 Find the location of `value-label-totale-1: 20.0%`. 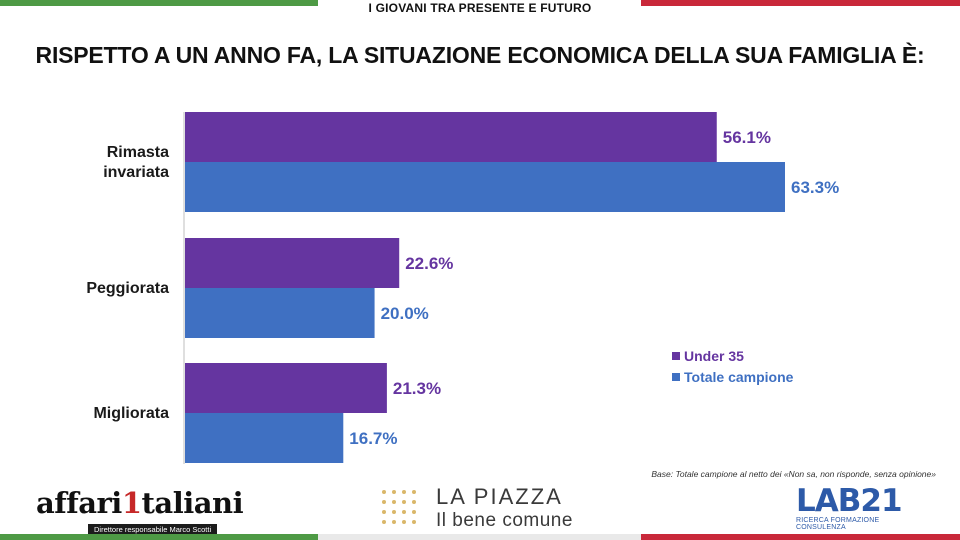

value-label-totale-1: 20.0% is located at coordinates (405, 313).